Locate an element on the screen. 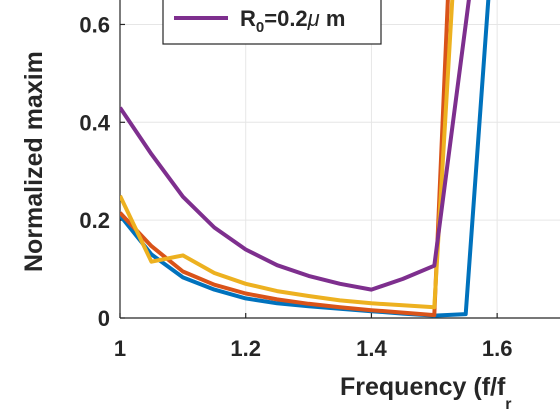 The height and width of the screenshot is (420, 560). x-tick-label-0: 1 is located at coordinates (120, 348).